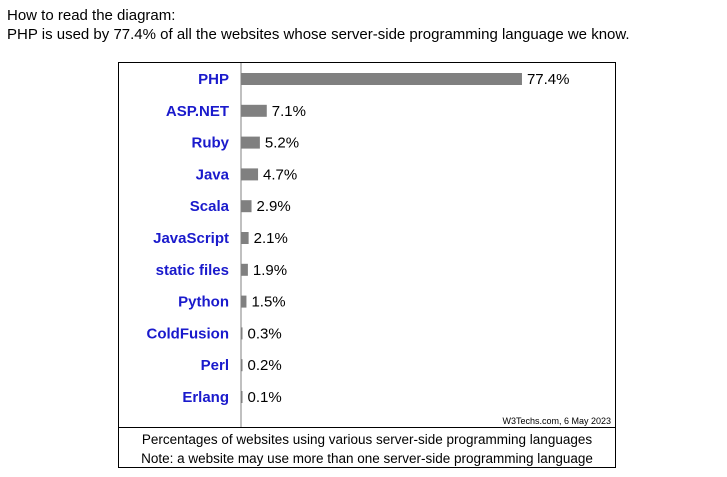 The height and width of the screenshot is (477, 727). I want to click on value-label: 0.1%, so click(265, 397).